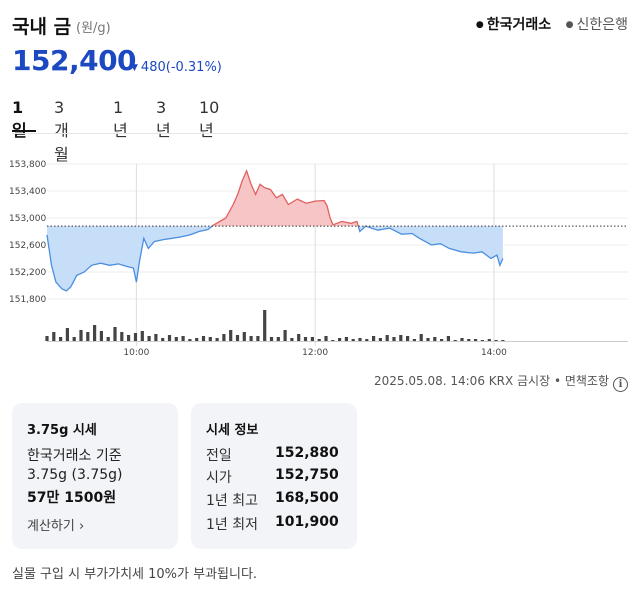  What do you see at coordinates (120, 119) in the screenshot?
I see `tab-1y: 1년` at bounding box center [120, 119].